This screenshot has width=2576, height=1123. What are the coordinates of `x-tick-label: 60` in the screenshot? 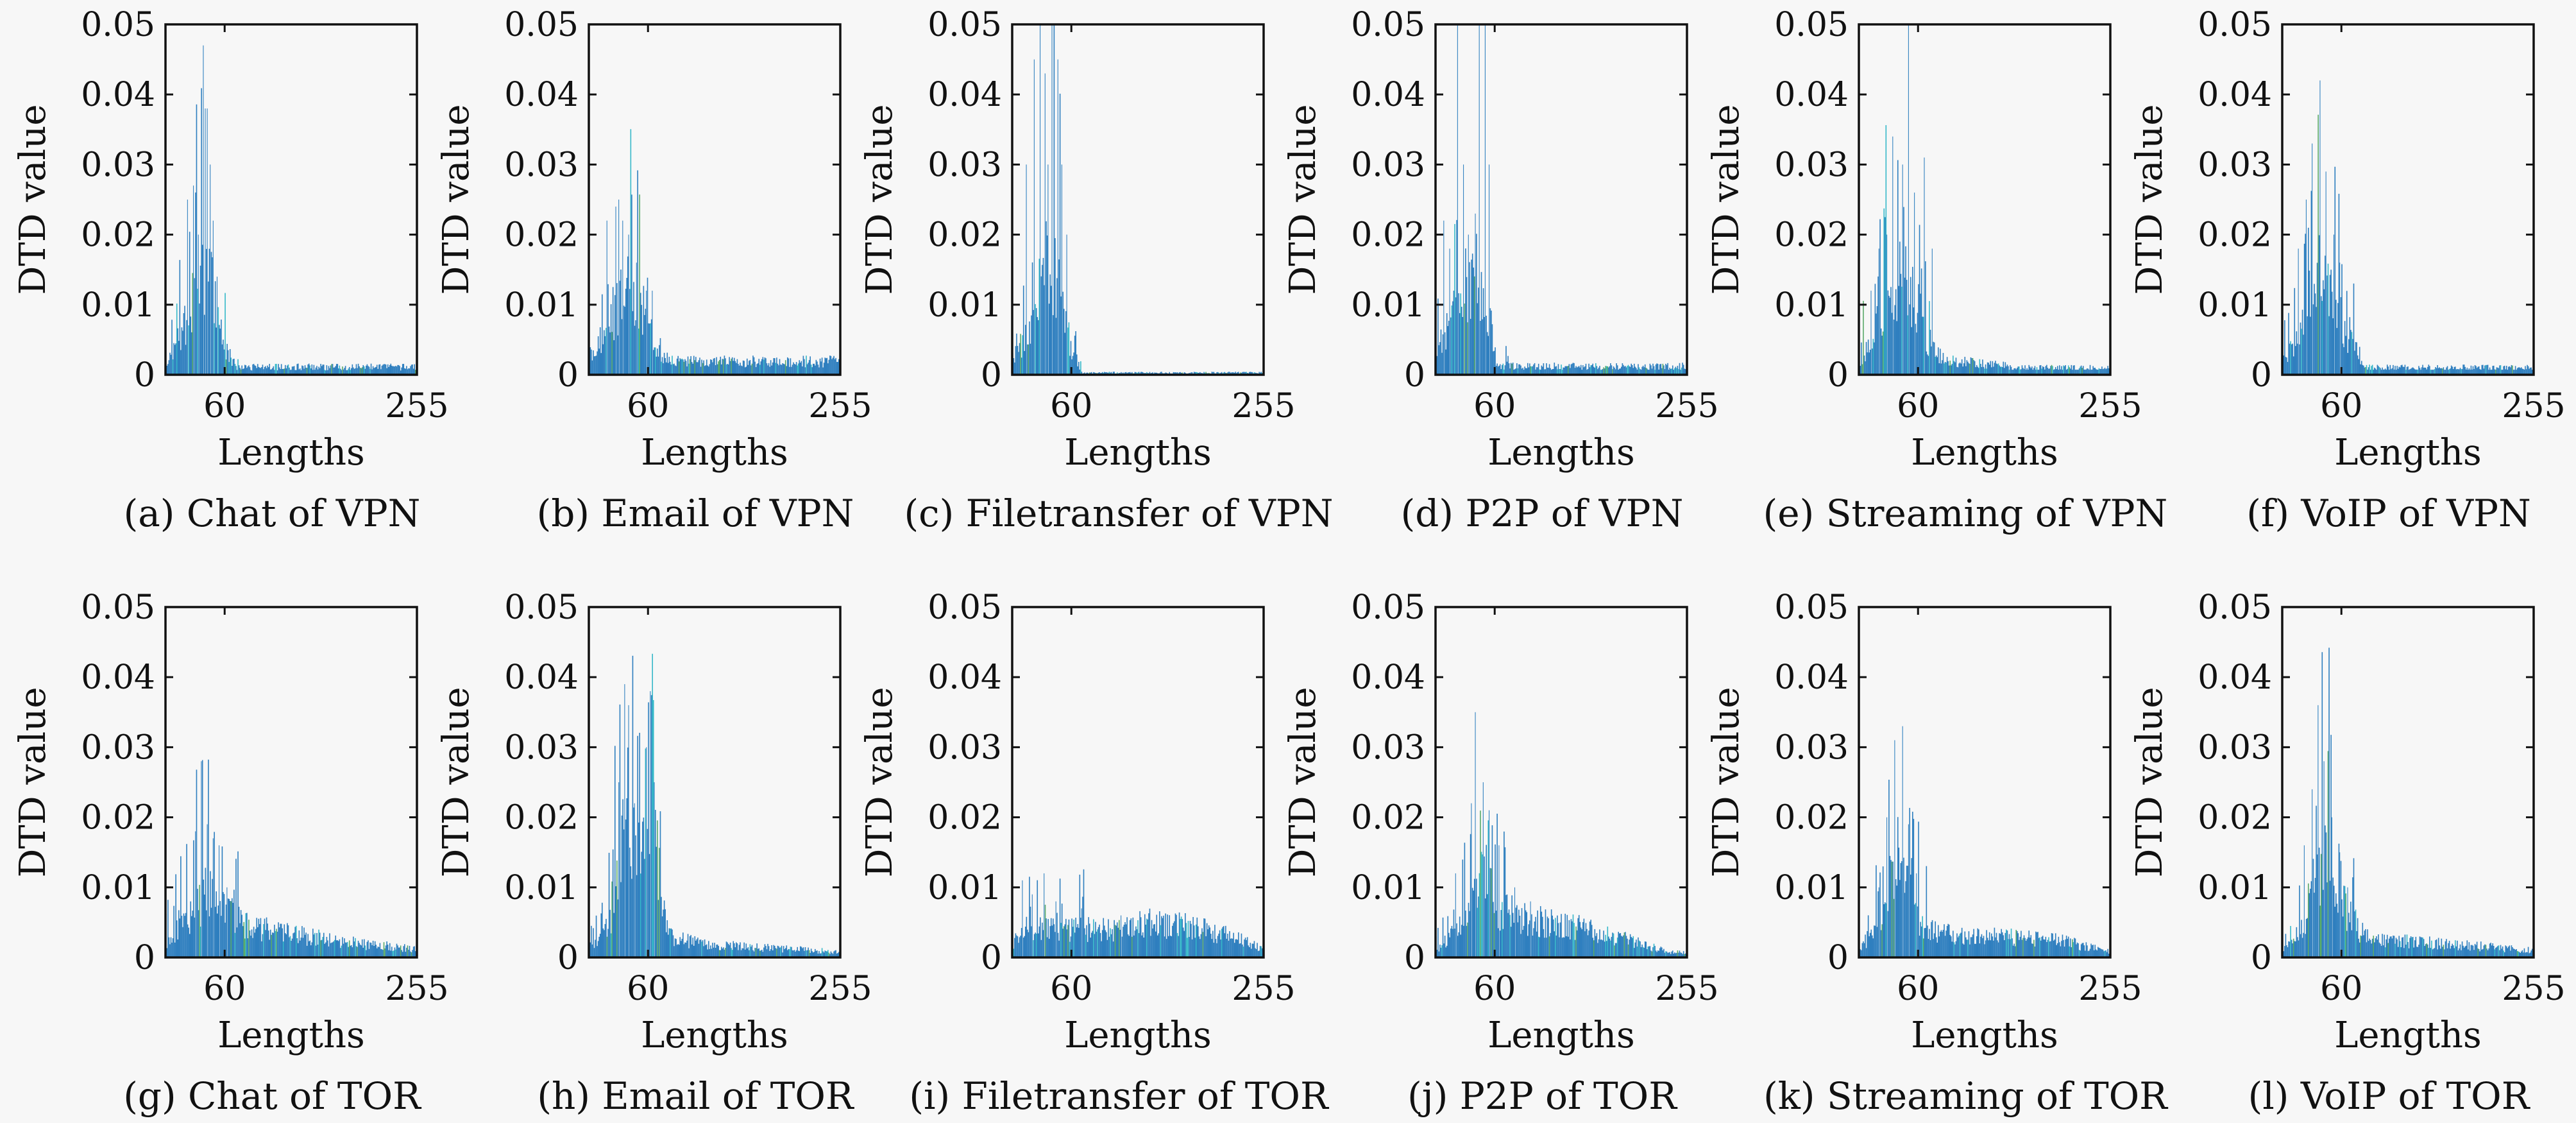 It's located at (648, 989).